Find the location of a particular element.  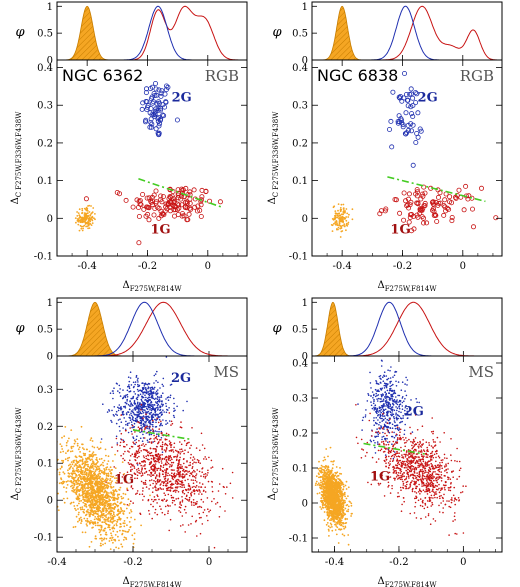

kde-reference-hatch is located at coordinates (342, 33).